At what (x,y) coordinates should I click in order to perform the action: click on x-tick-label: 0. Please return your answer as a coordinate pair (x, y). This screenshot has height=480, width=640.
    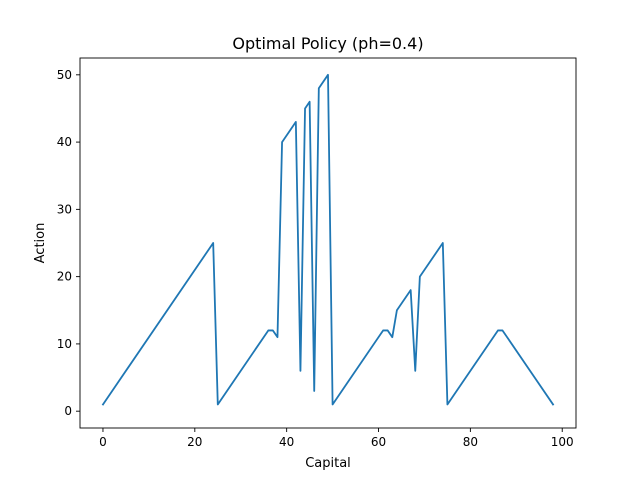
    Looking at the image, I should click on (103, 442).